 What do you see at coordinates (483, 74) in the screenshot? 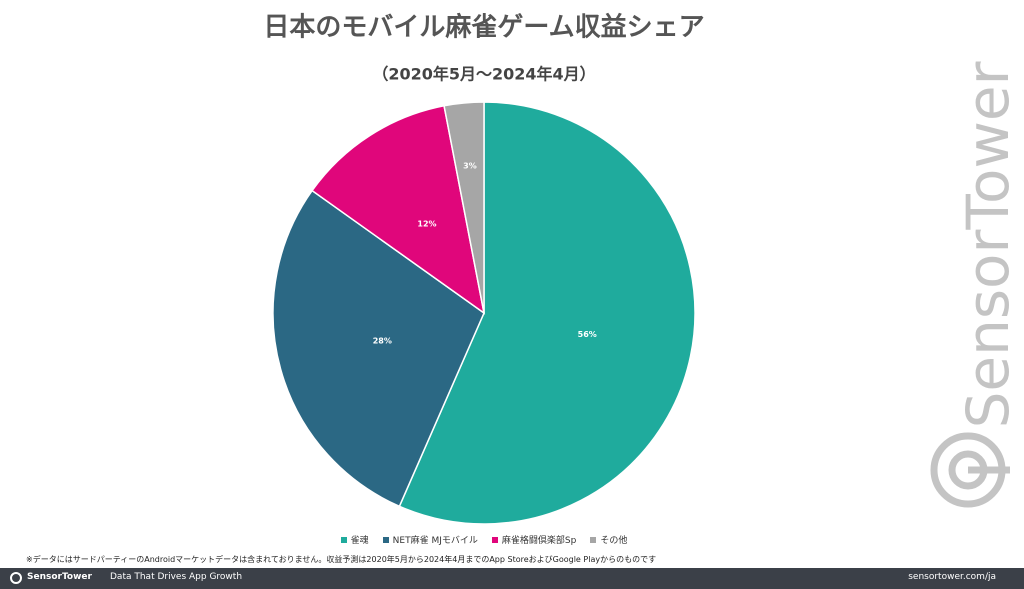
I see `chart-subtitle: （2020年5月～2024年4月）` at bounding box center [483, 74].